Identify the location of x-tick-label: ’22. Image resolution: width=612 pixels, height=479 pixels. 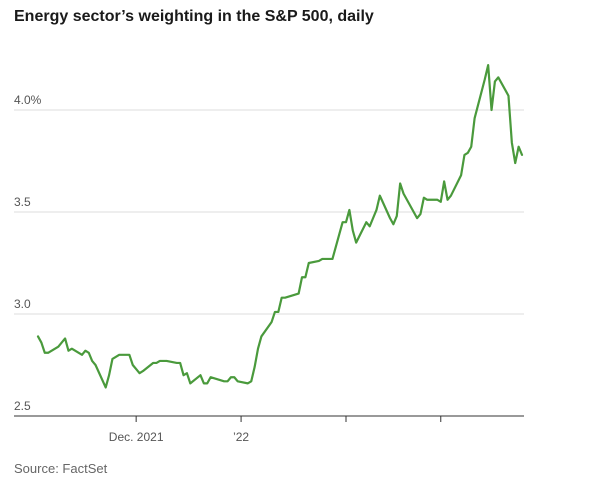
(241, 437).